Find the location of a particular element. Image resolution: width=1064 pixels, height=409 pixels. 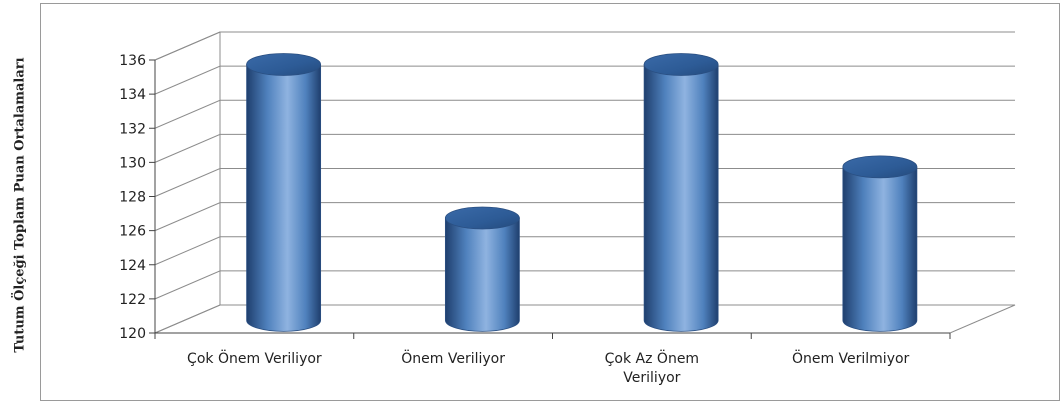

y-tick-label: 130 is located at coordinates (132, 163).